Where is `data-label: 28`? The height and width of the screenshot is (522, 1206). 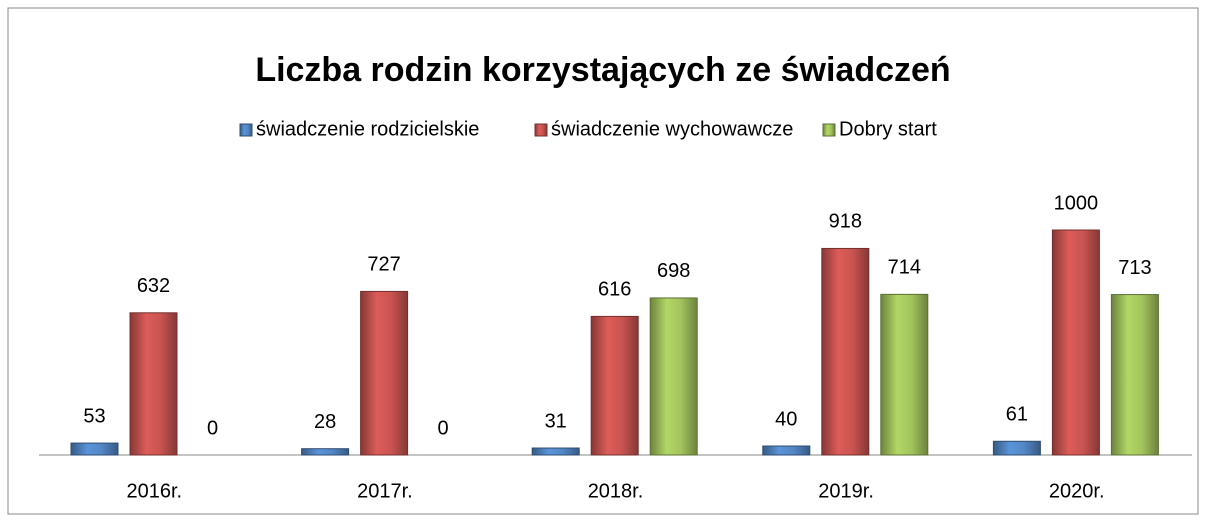
data-label: 28 is located at coordinates (325, 422).